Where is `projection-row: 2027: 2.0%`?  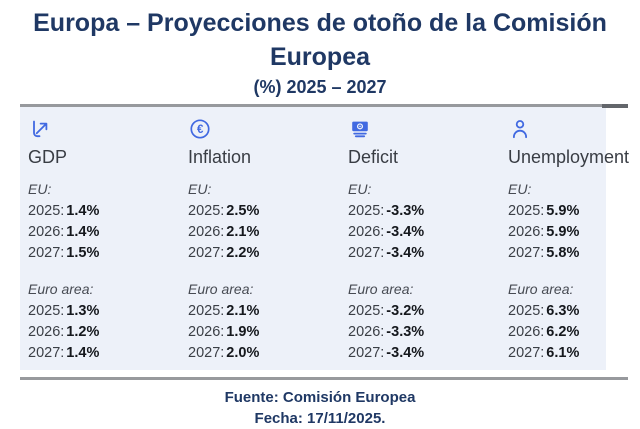 projection-row: 2027: 2.0% is located at coordinates (268, 353).